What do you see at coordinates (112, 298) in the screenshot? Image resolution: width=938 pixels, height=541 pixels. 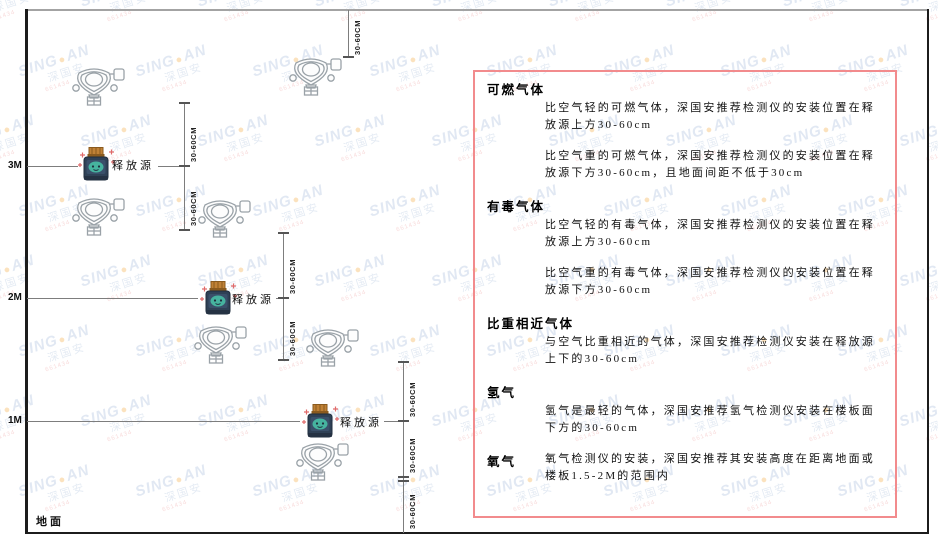 I see `level-line-2m` at bounding box center [112, 298].